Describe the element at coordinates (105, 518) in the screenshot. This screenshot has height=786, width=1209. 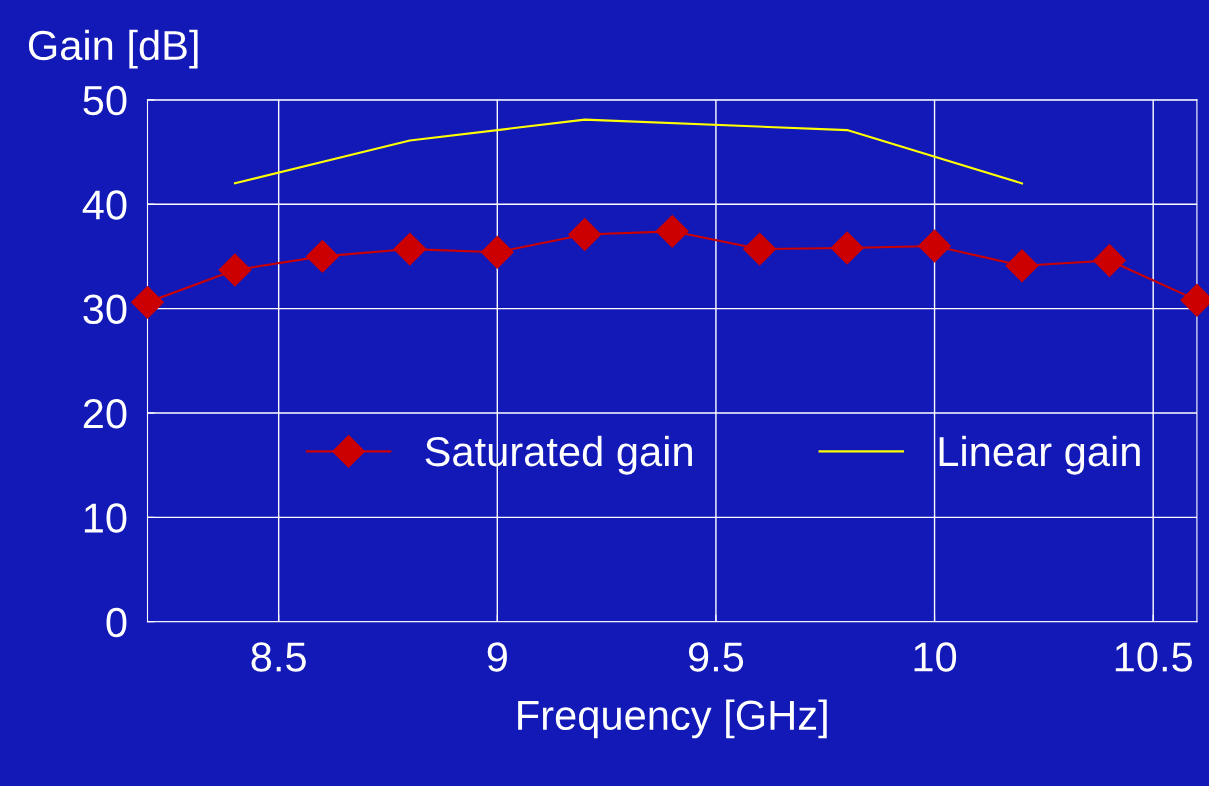
I see `y-tick-label: 10` at that location.